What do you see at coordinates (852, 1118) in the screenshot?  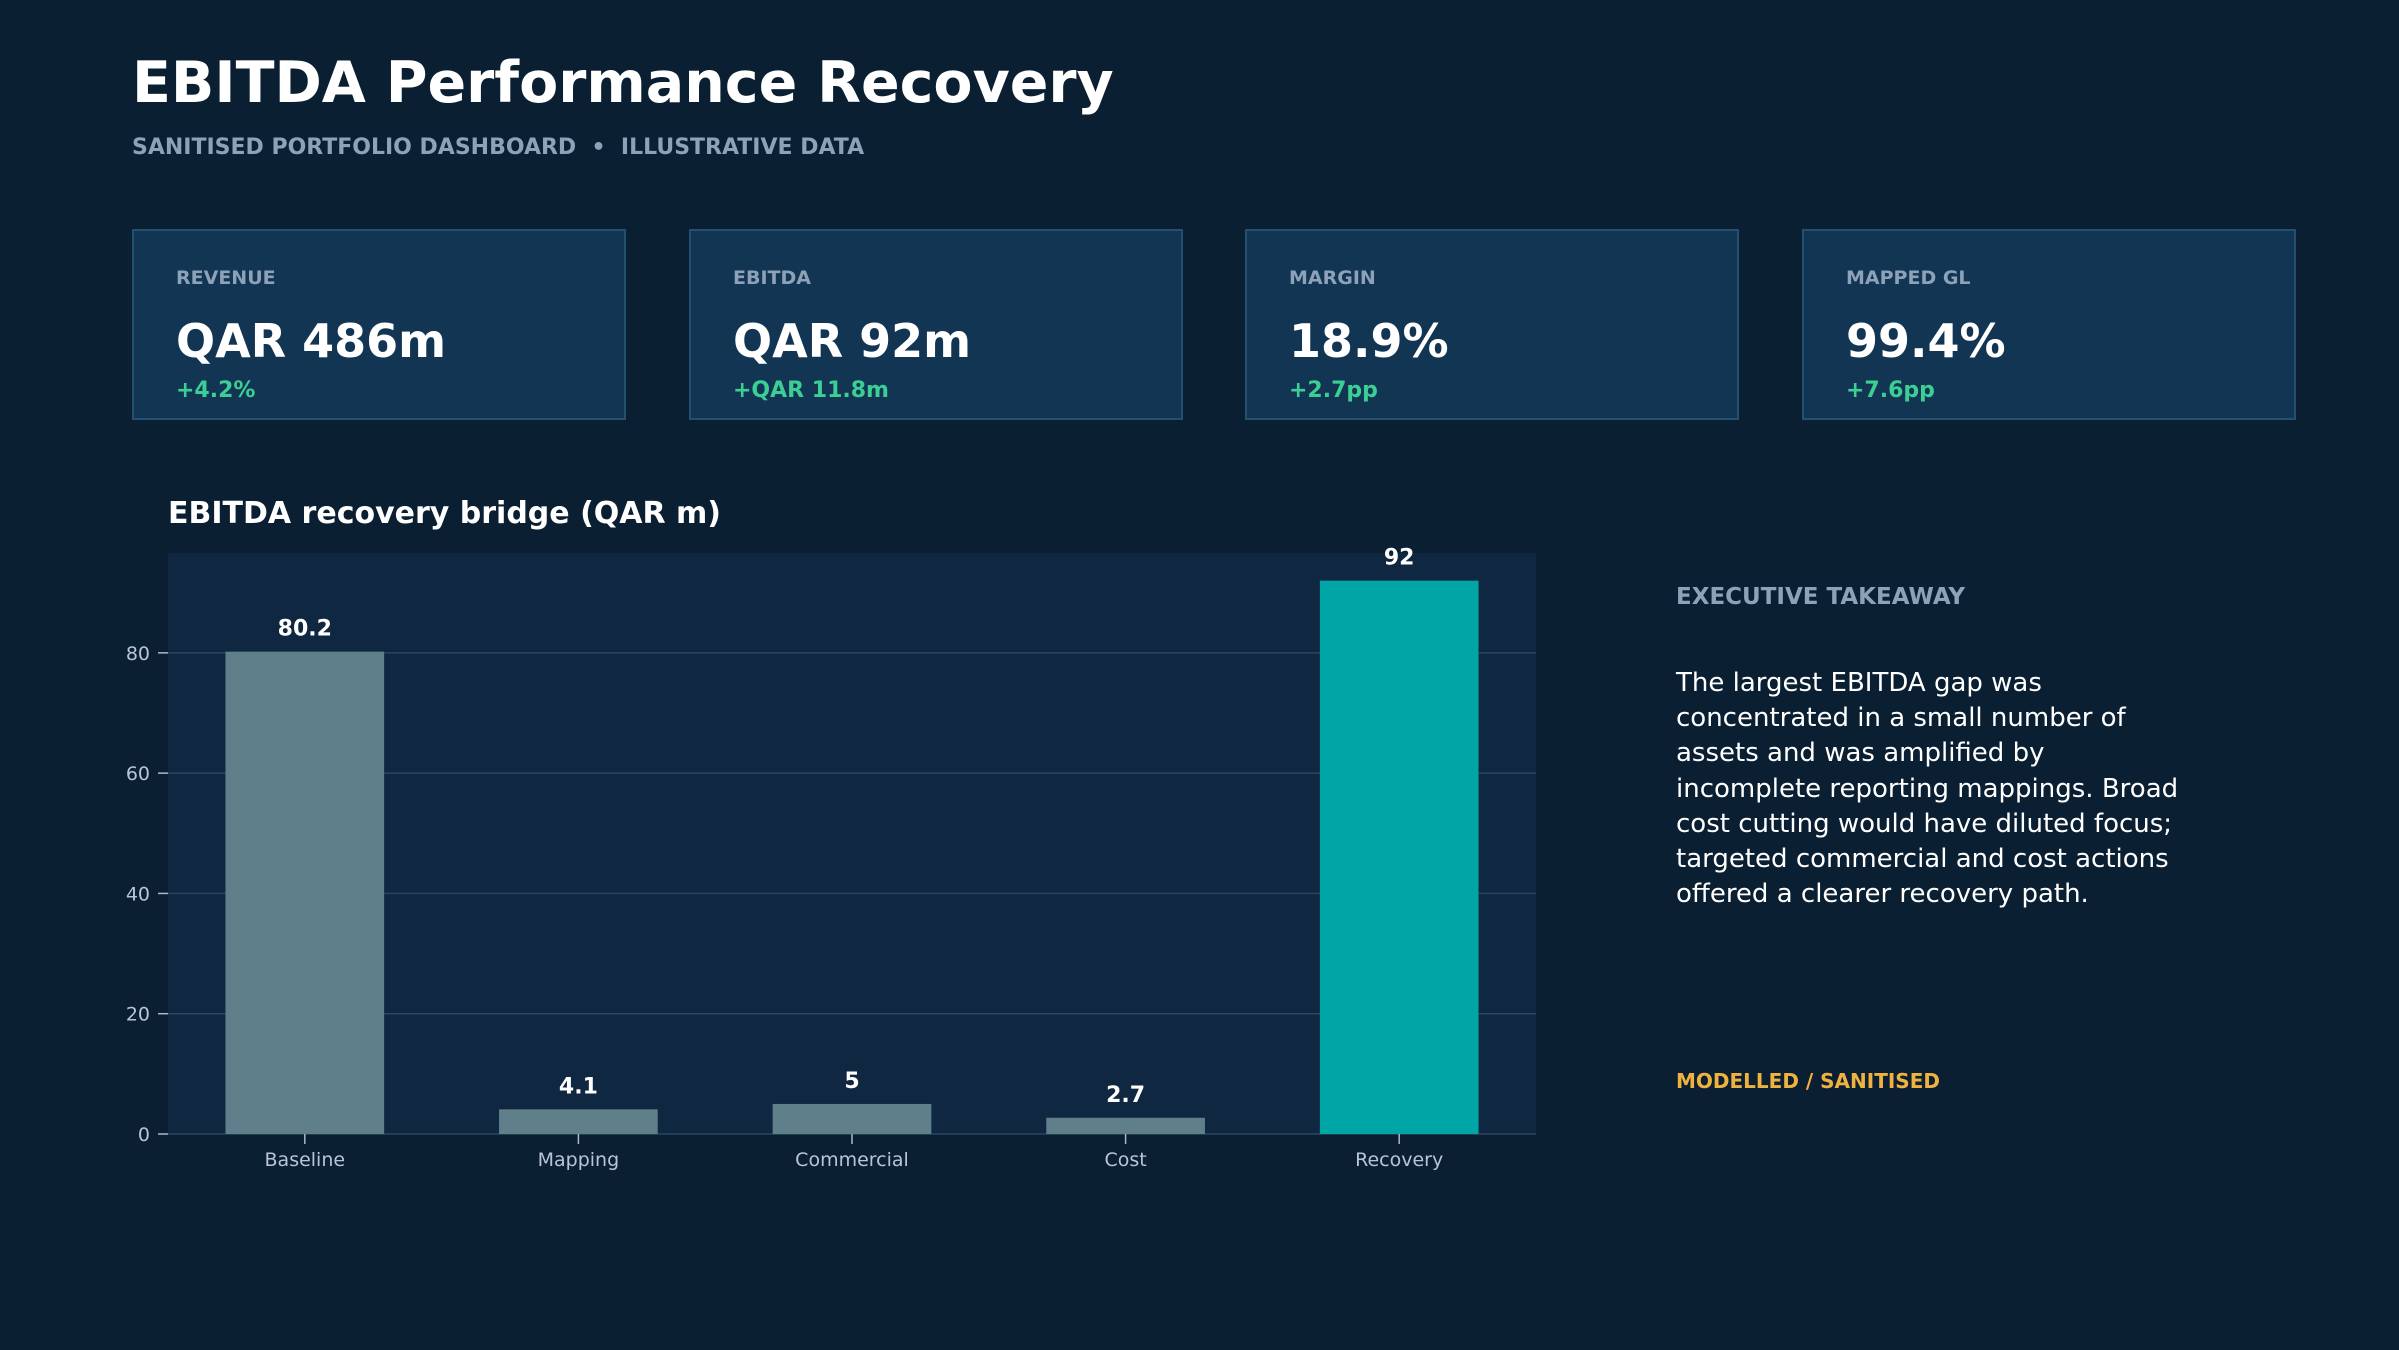 I see `bar-commercial` at bounding box center [852, 1118].